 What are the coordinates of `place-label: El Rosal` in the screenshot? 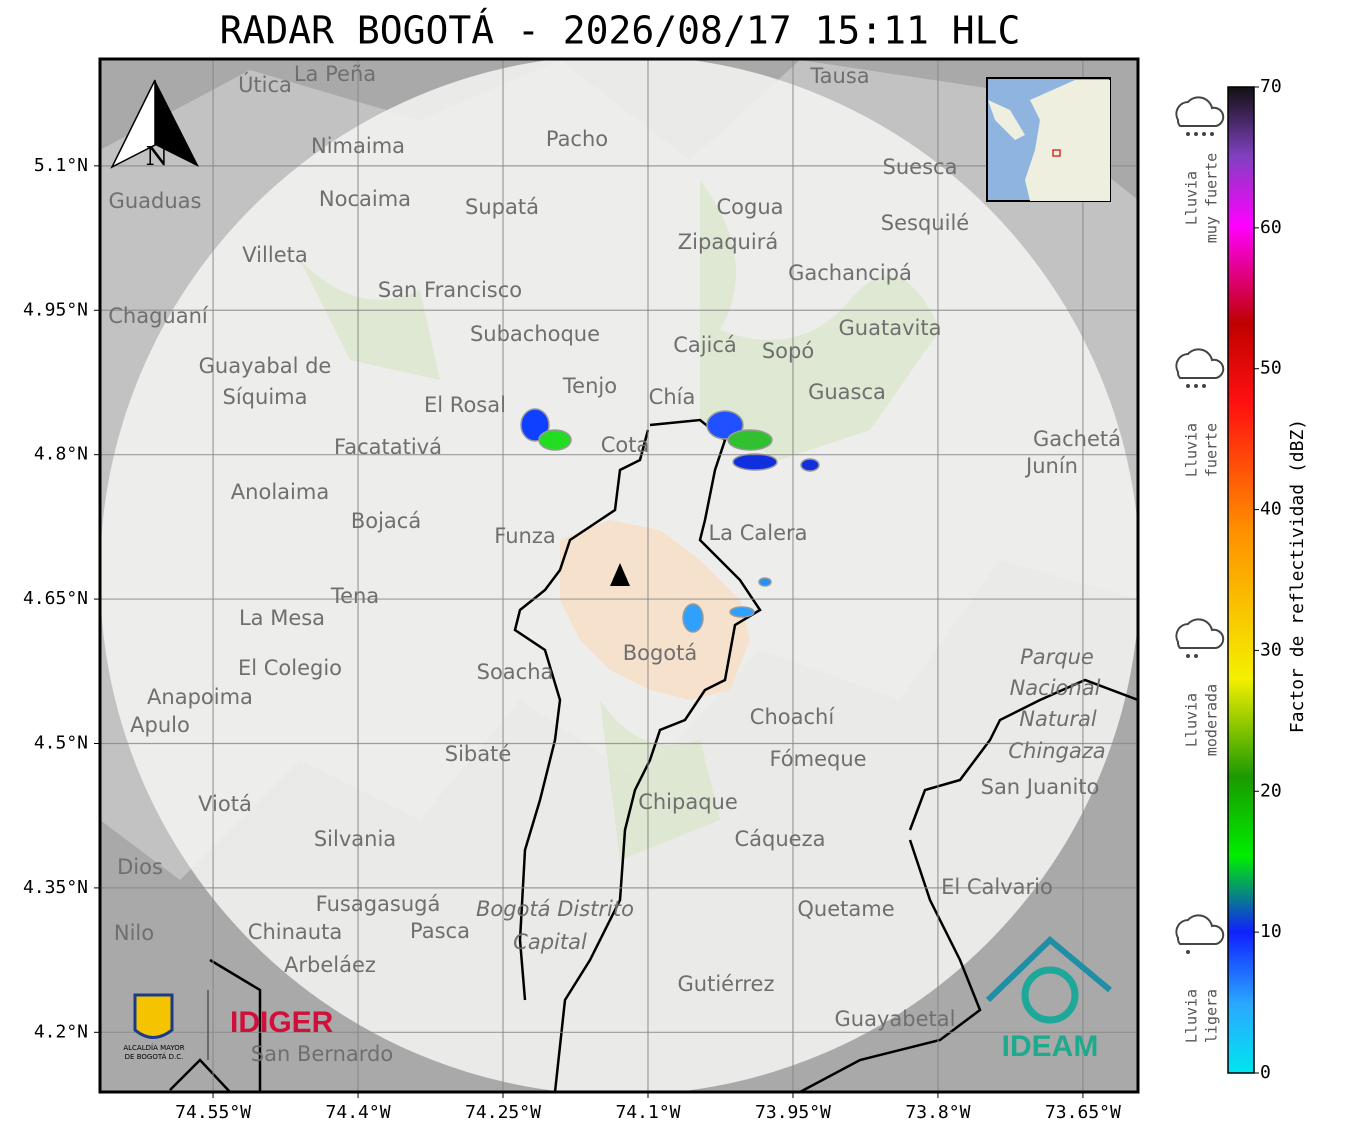 It's located at (465, 405).